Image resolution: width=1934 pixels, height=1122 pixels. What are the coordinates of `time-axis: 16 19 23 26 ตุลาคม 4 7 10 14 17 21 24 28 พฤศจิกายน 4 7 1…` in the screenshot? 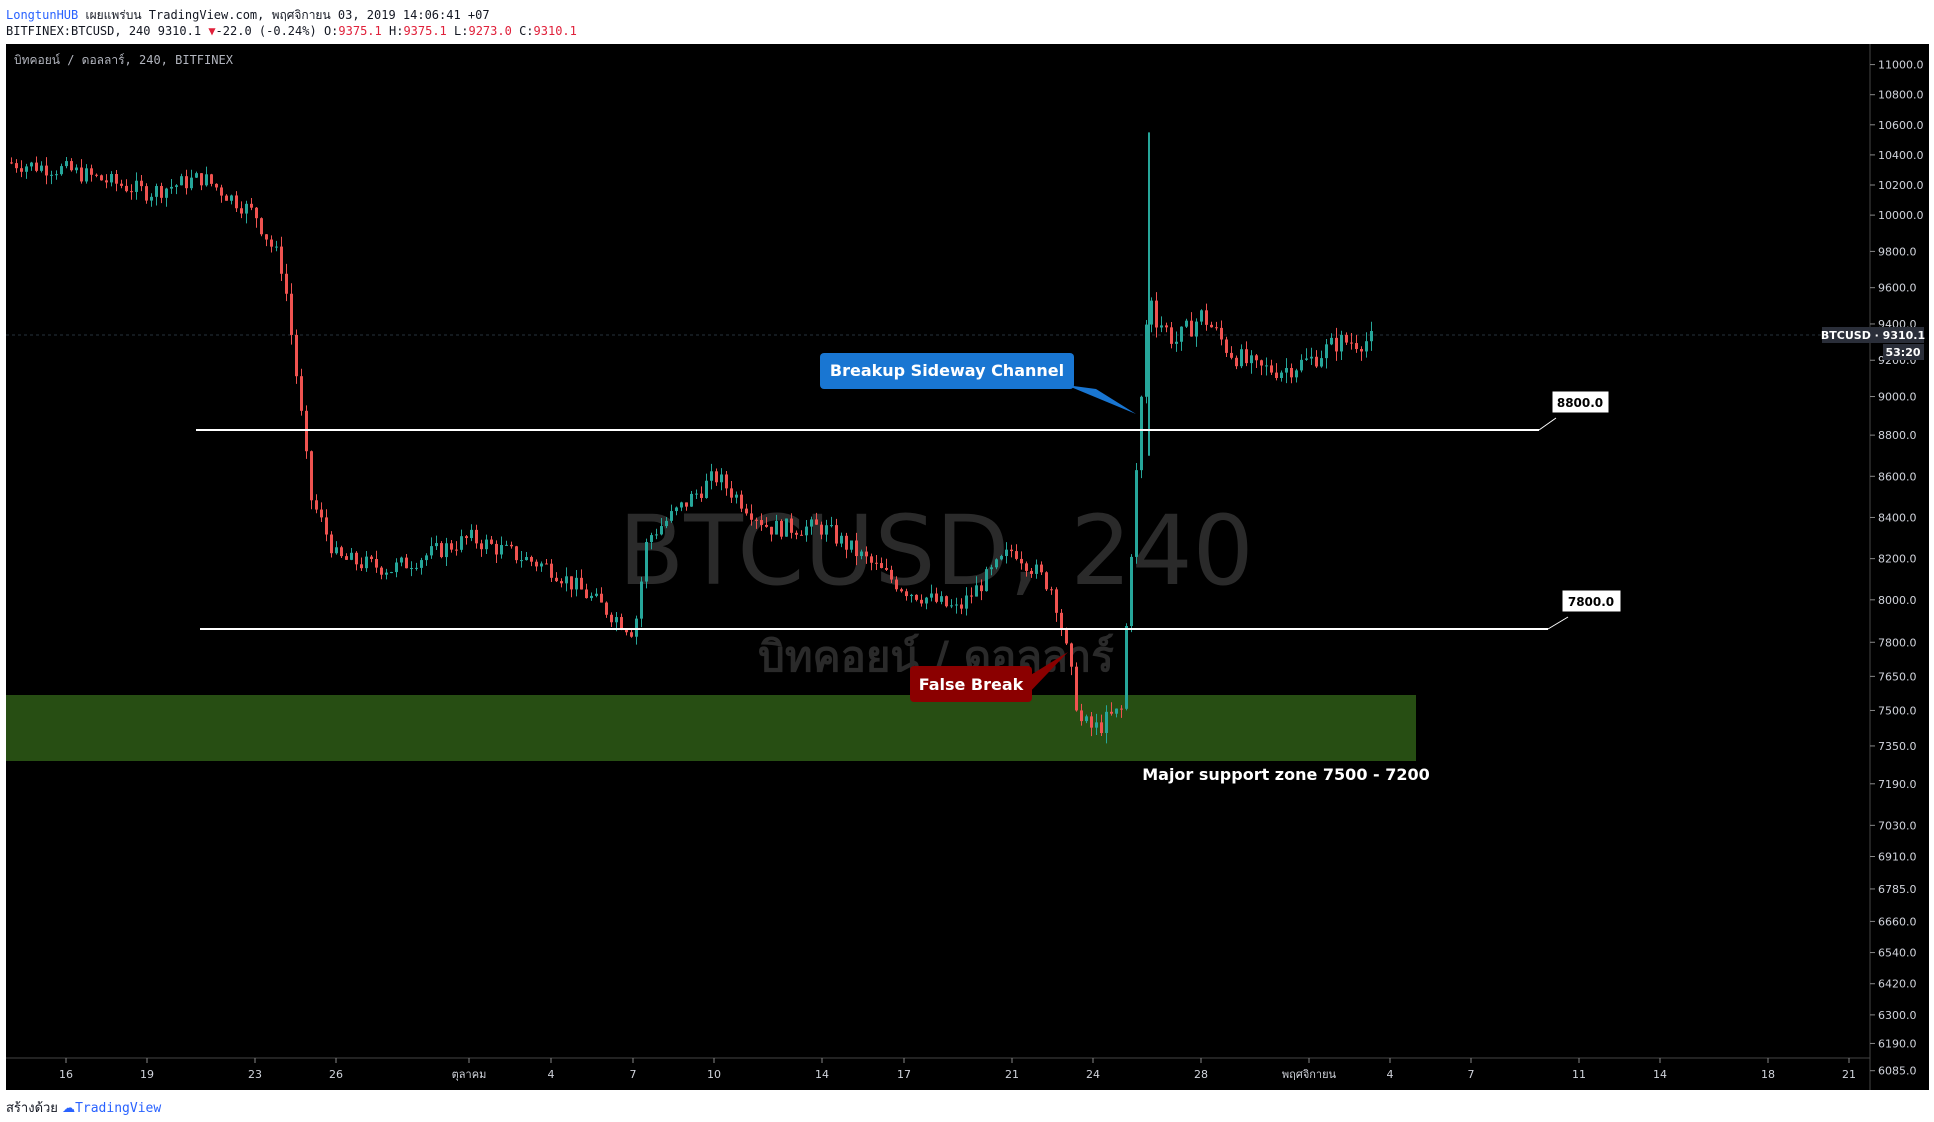 It's located at (957, 1069).